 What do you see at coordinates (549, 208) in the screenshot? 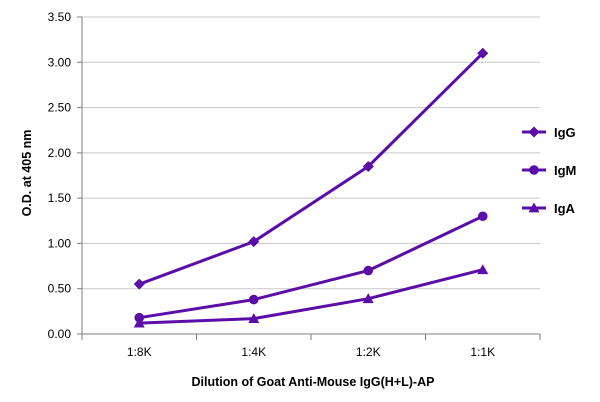
I see `legend-item-iga: IgA` at bounding box center [549, 208].